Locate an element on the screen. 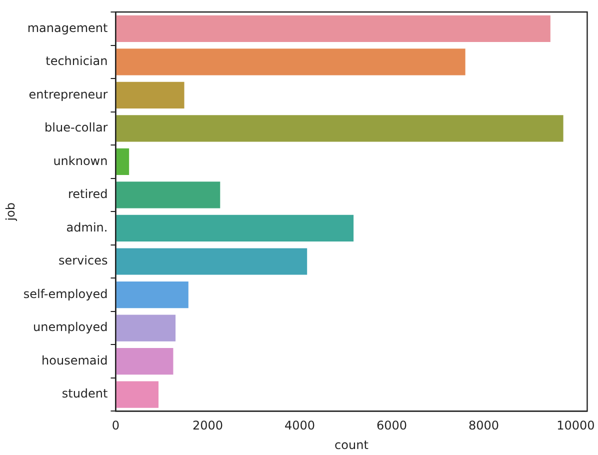  x-tick-label: 2000 is located at coordinates (208, 425).